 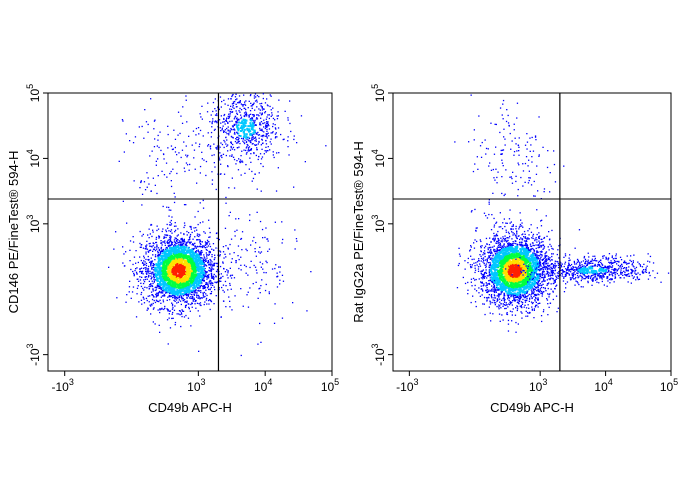 I want to click on y-tick-label: -103, so click(x=33, y=354).